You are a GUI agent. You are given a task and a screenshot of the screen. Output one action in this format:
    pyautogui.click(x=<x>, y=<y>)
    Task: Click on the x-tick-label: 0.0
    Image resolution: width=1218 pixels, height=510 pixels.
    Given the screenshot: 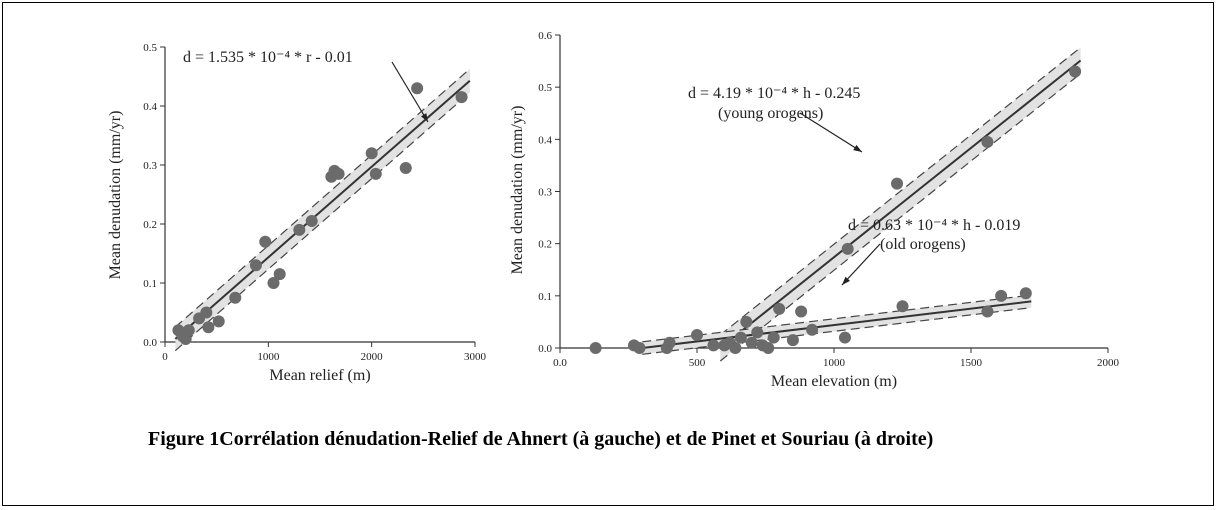 What is the action you would take?
    pyautogui.click(x=560, y=363)
    